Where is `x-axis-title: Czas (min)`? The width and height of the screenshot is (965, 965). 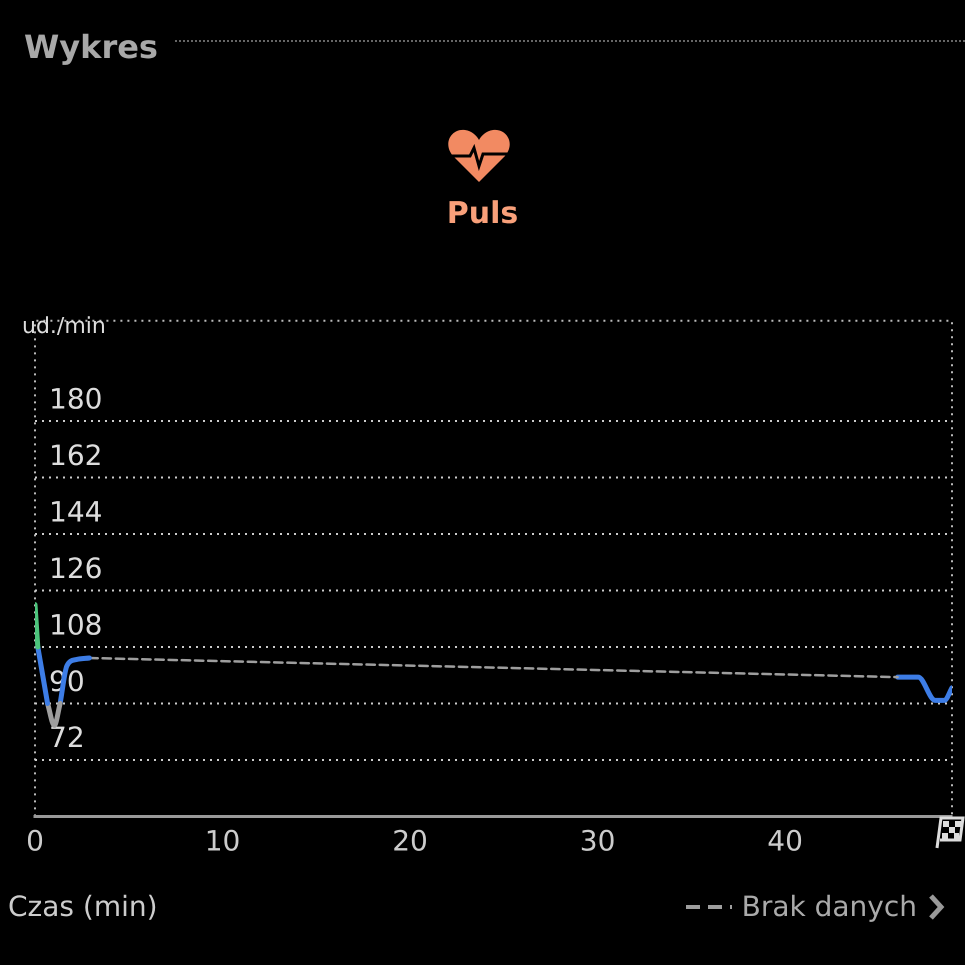 x-axis-title: Czas (min) is located at coordinates (83, 906).